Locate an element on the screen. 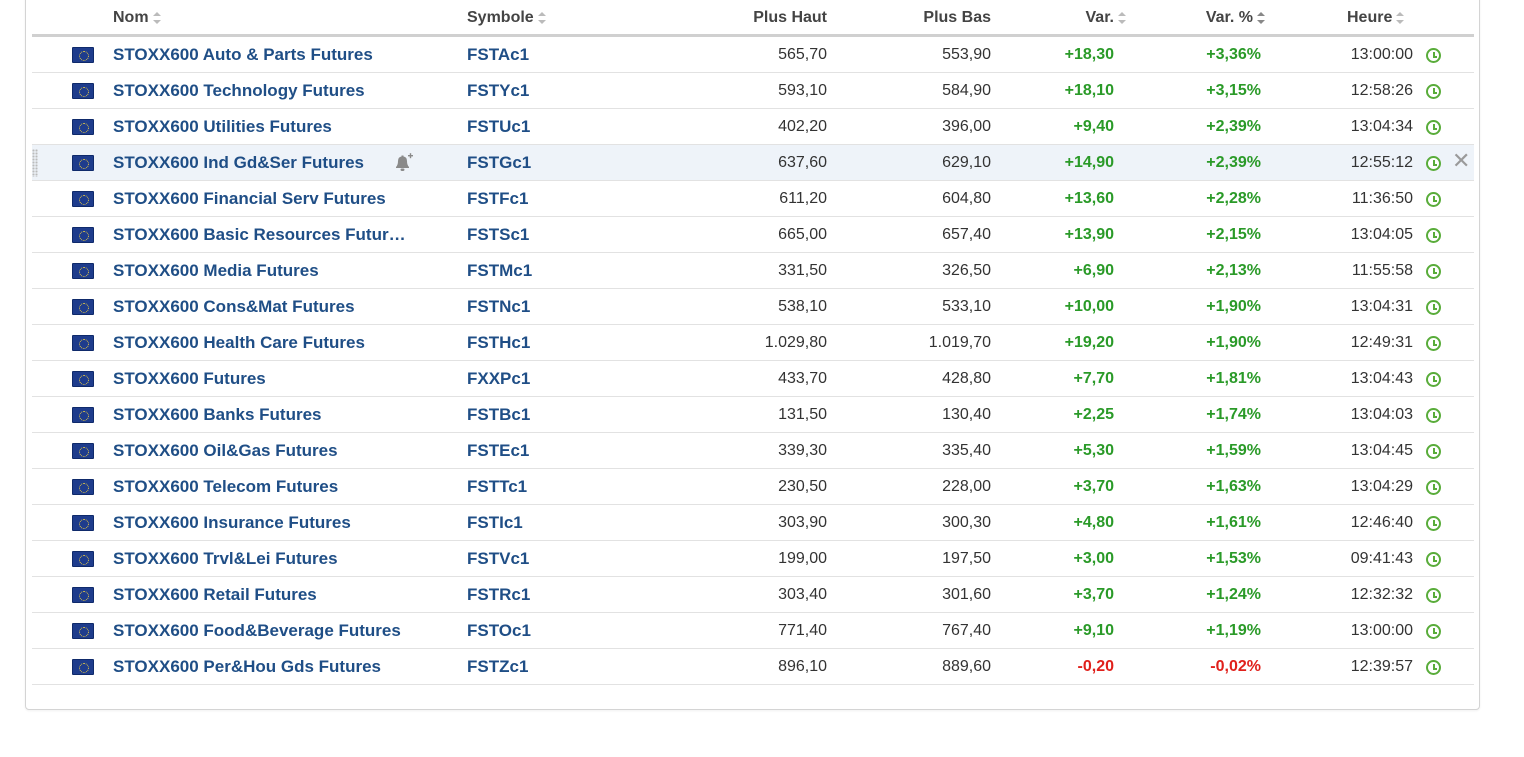 This screenshot has width=1524, height=757. instrument-name-link: STOXX600 Technology Futures is located at coordinates (239, 90).